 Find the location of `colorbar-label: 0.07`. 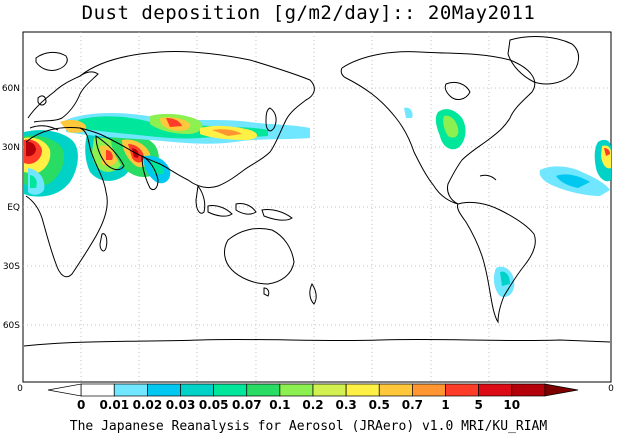

colorbar-label: 0.07 is located at coordinates (247, 405).